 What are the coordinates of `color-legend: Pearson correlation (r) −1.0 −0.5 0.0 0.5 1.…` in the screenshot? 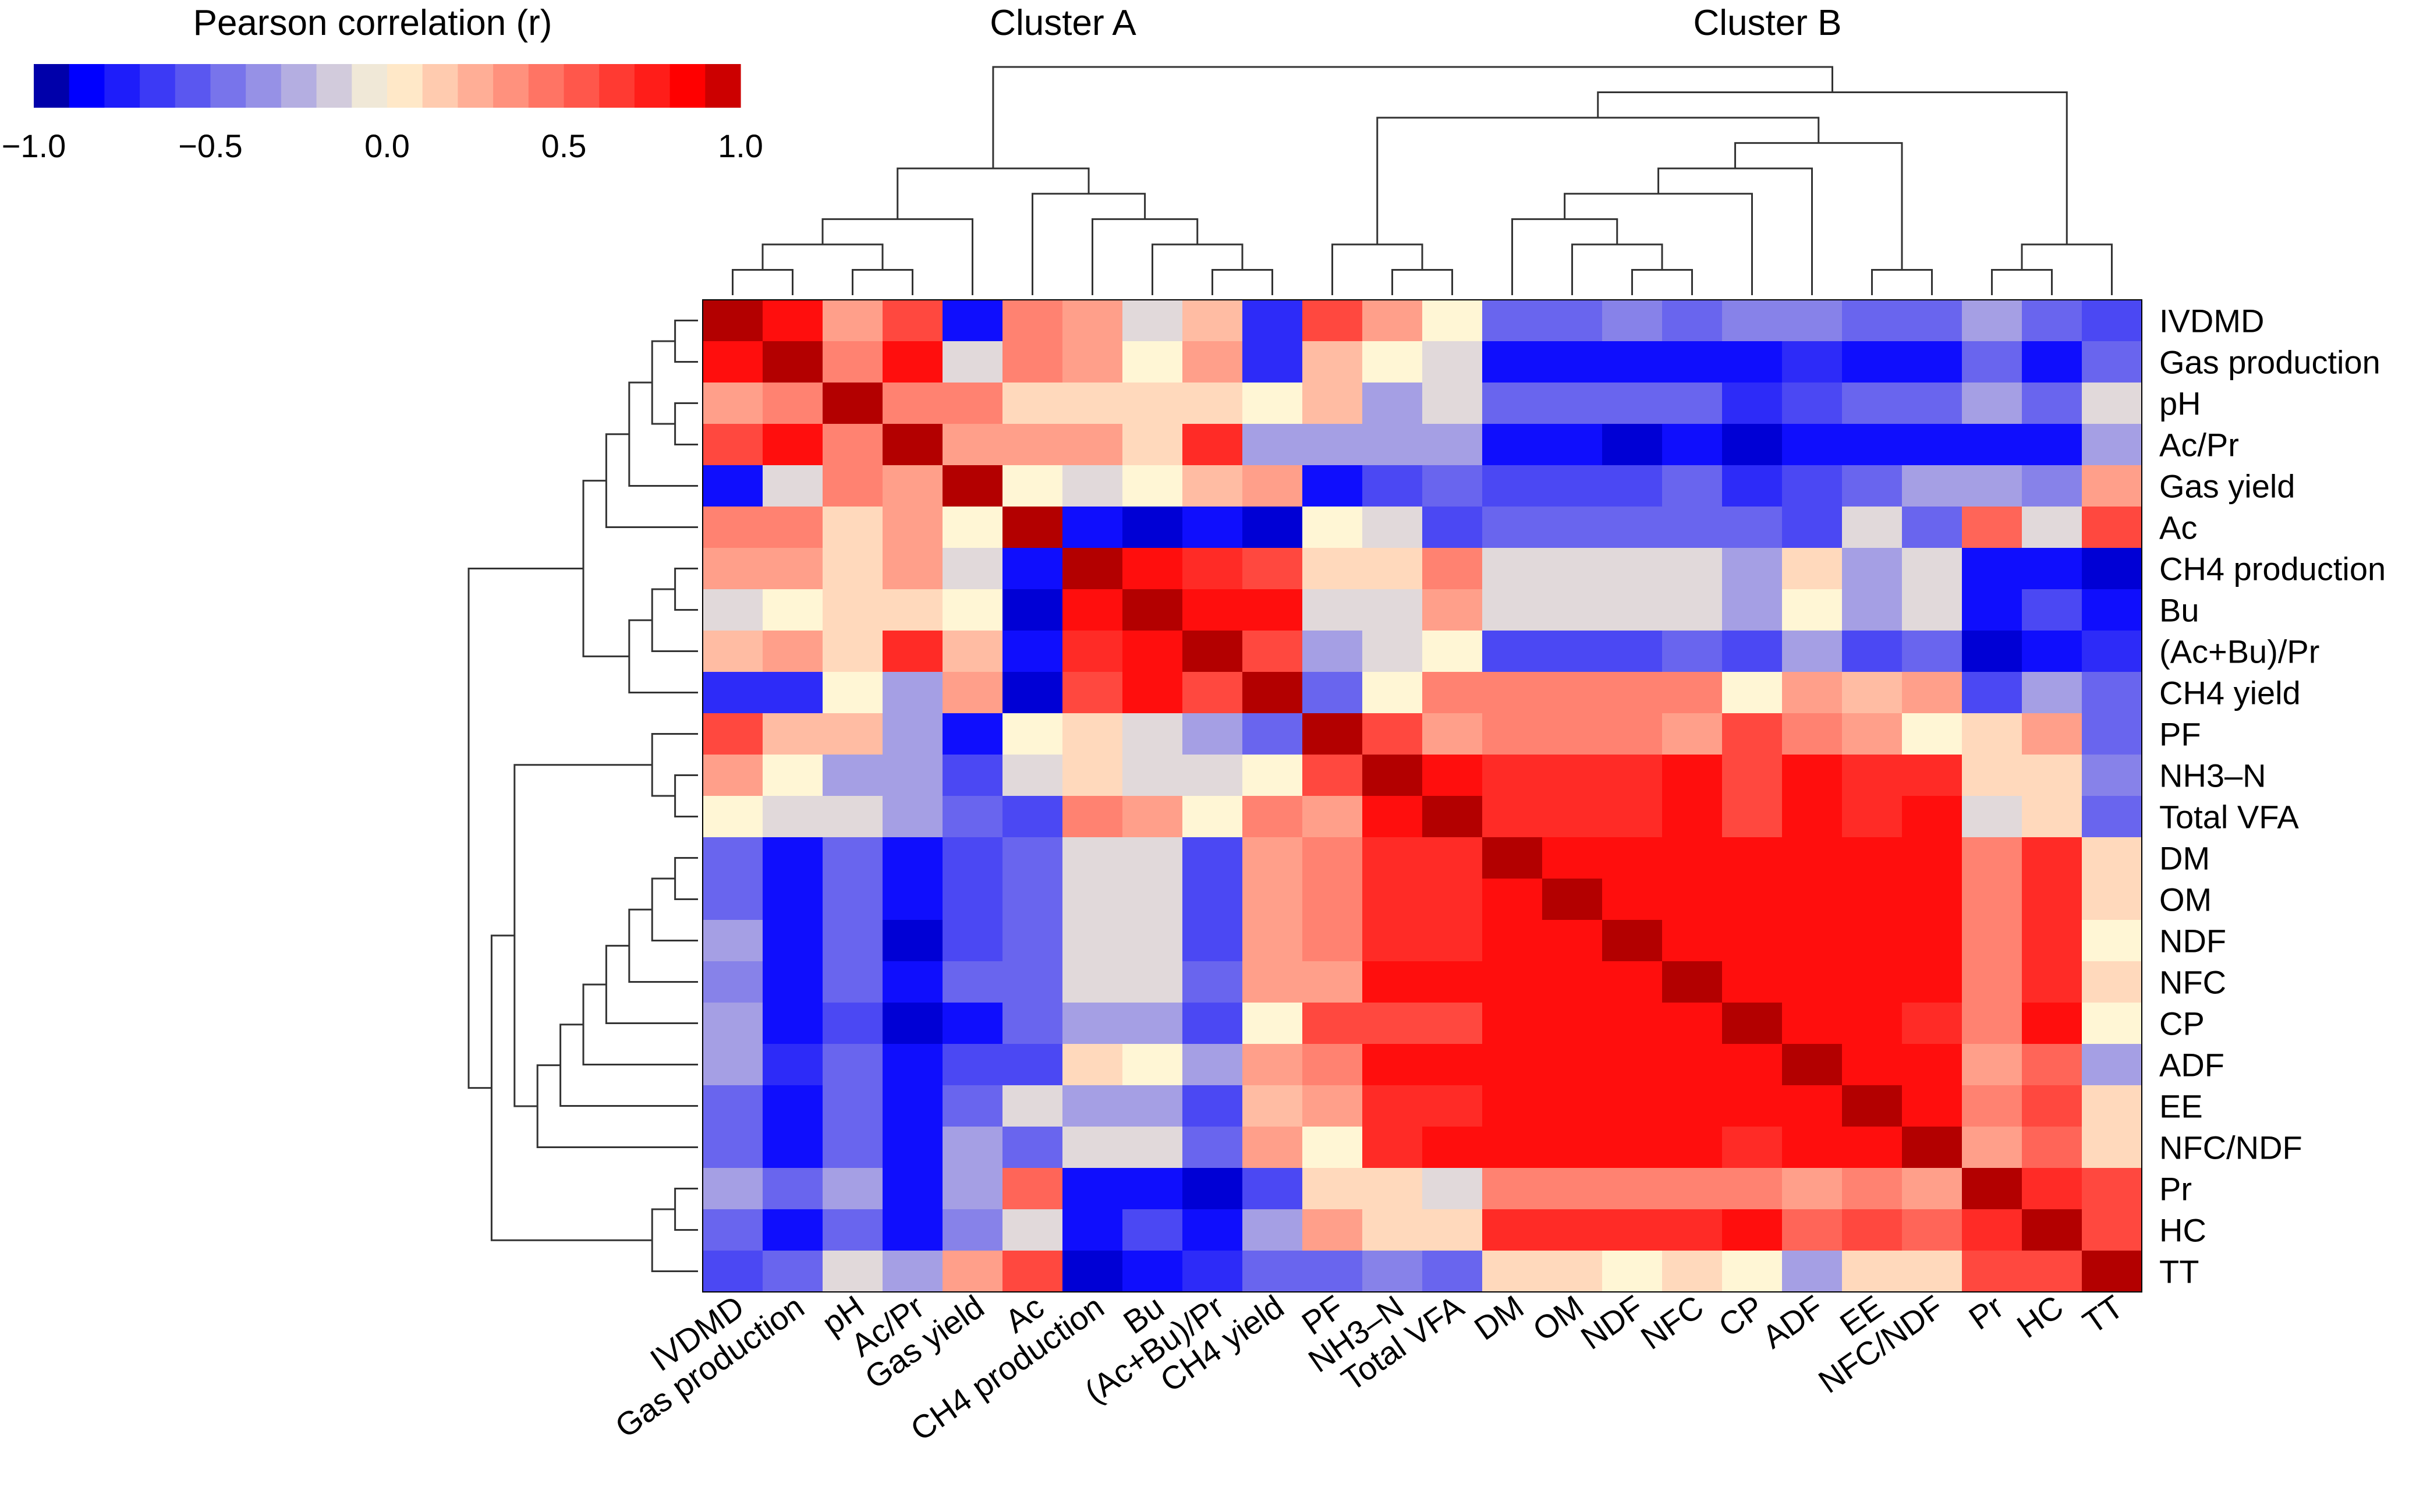 It's located at (382, 83).